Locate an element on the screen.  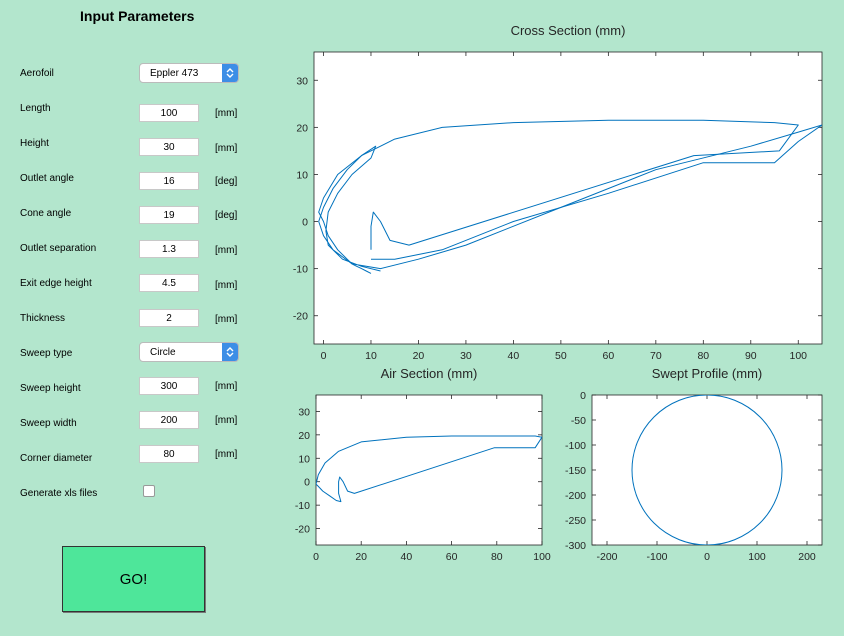
length-unit: [mm] is located at coordinates (226, 113).